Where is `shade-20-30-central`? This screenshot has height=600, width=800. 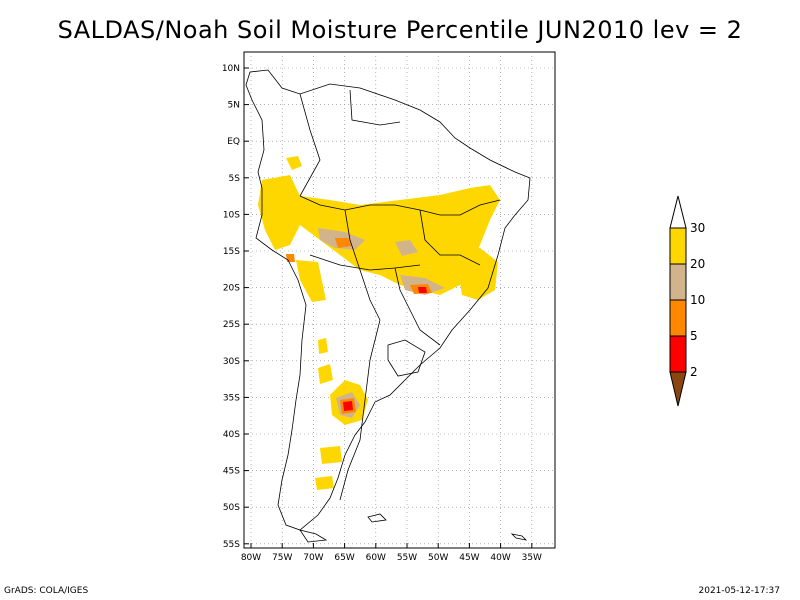 shade-20-30-central is located at coordinates (400, 240).